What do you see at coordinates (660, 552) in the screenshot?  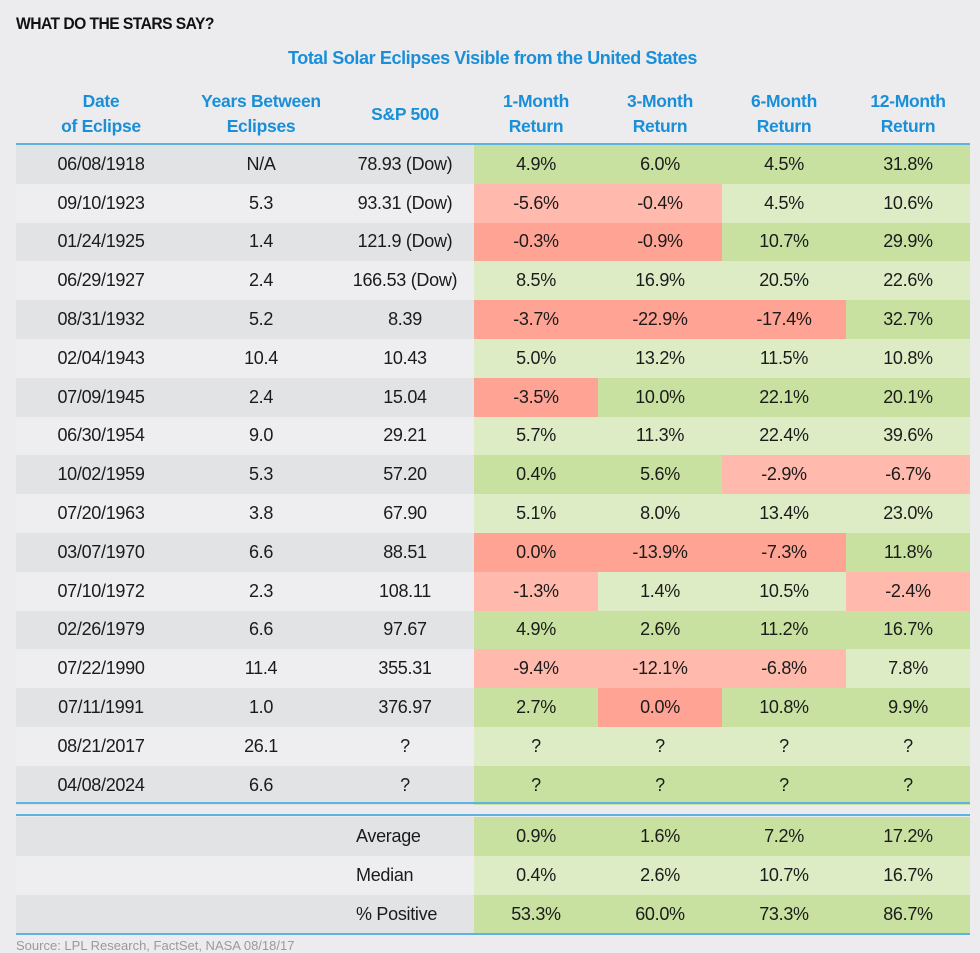 I see `return-3-month: -13.9%` at bounding box center [660, 552].